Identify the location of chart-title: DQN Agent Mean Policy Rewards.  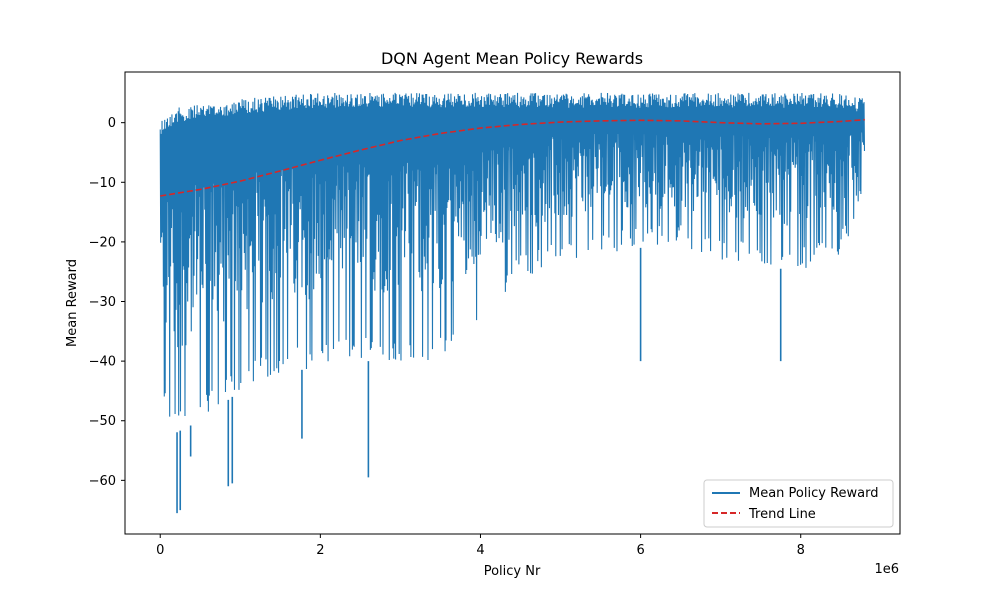
(512, 58).